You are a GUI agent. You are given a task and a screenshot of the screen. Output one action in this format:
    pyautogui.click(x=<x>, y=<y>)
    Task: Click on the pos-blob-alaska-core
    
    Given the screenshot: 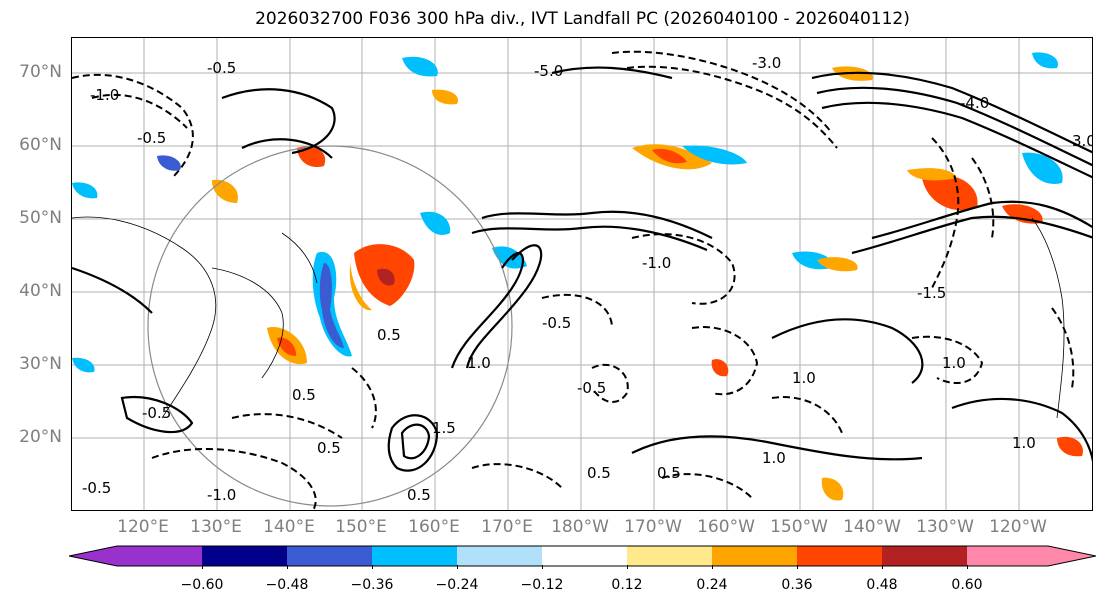 What is the action you would take?
    pyautogui.click(x=669, y=156)
    